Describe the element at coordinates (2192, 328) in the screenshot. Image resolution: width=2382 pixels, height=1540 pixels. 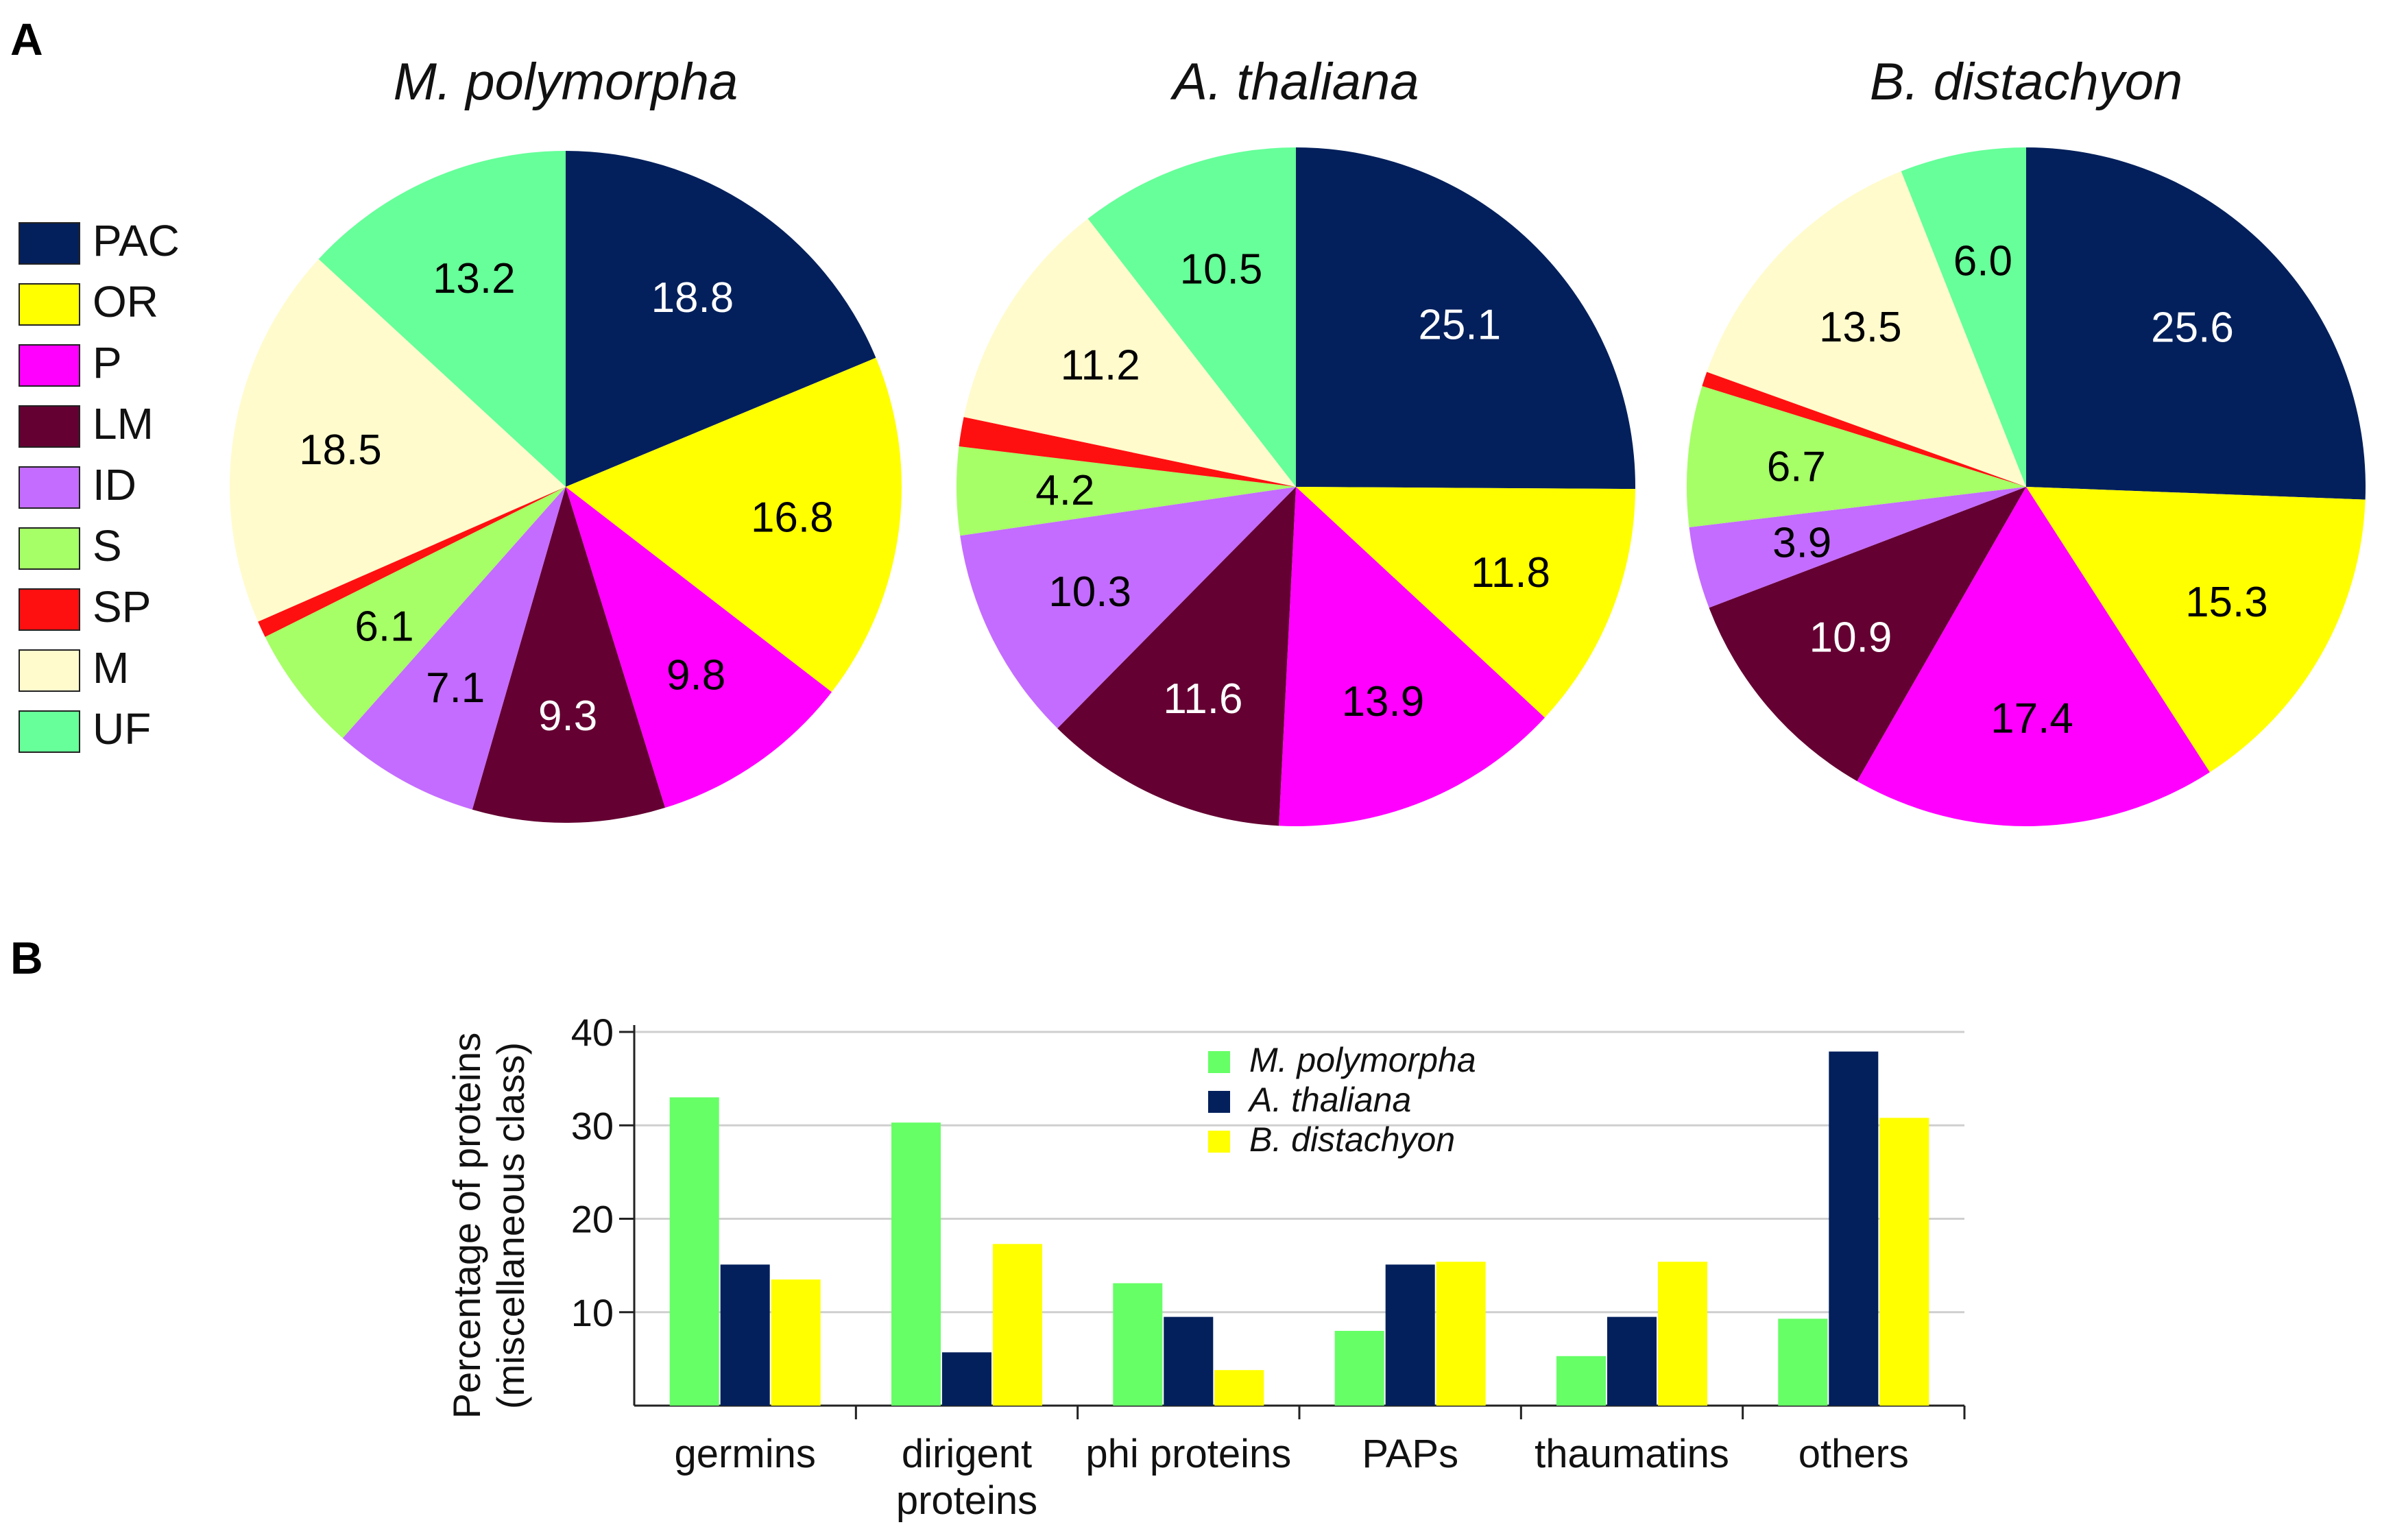
I see `pie-value-label-pac: 25.6` at that location.